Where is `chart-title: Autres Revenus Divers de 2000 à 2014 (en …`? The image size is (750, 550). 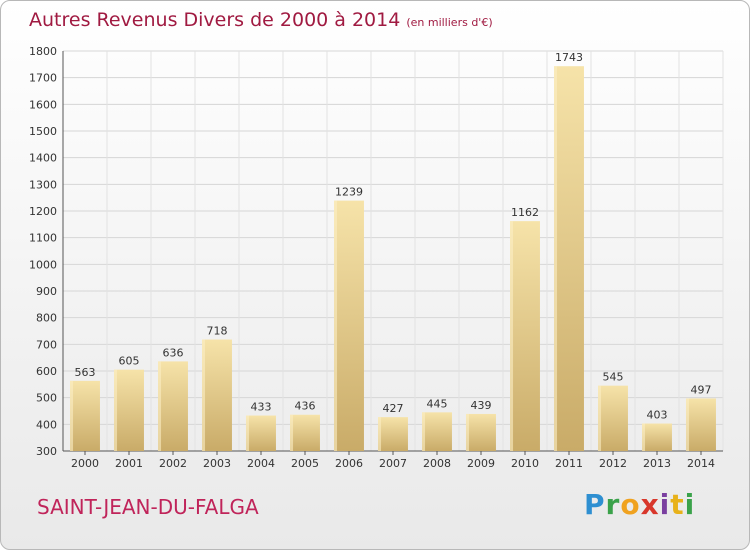
chart-title: Autres Revenus Divers de 2000 à 2014 (en … is located at coordinates (261, 20).